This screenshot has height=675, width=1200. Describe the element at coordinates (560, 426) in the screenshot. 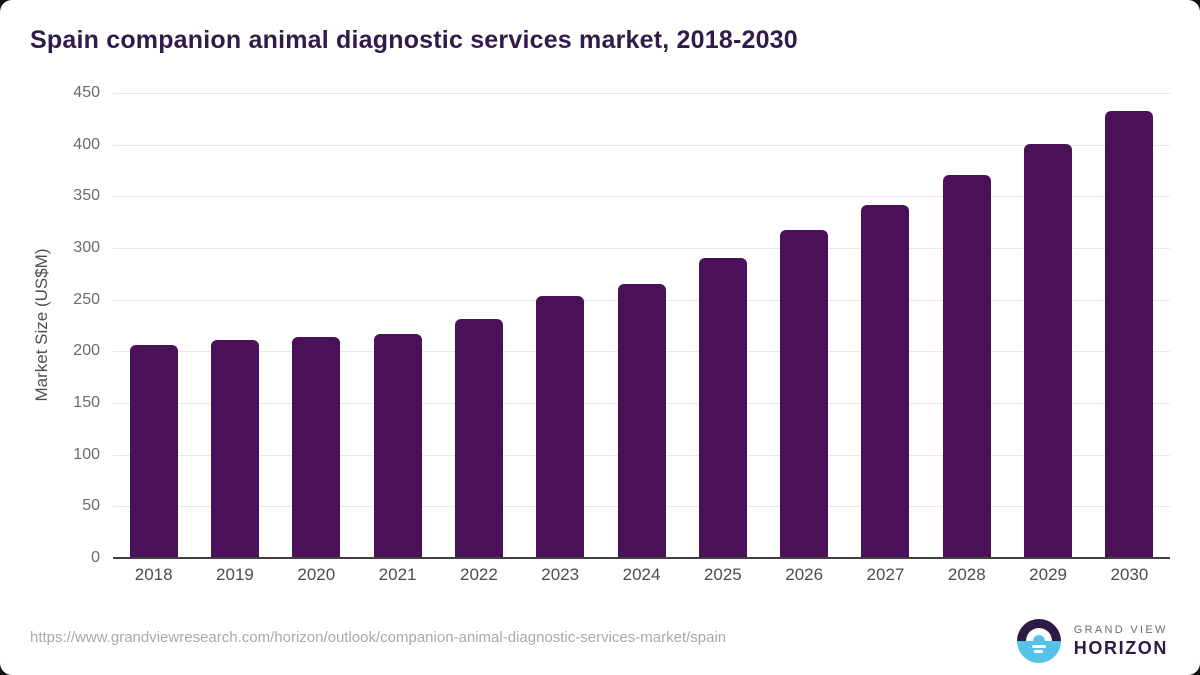

I see `bar-2023` at that location.